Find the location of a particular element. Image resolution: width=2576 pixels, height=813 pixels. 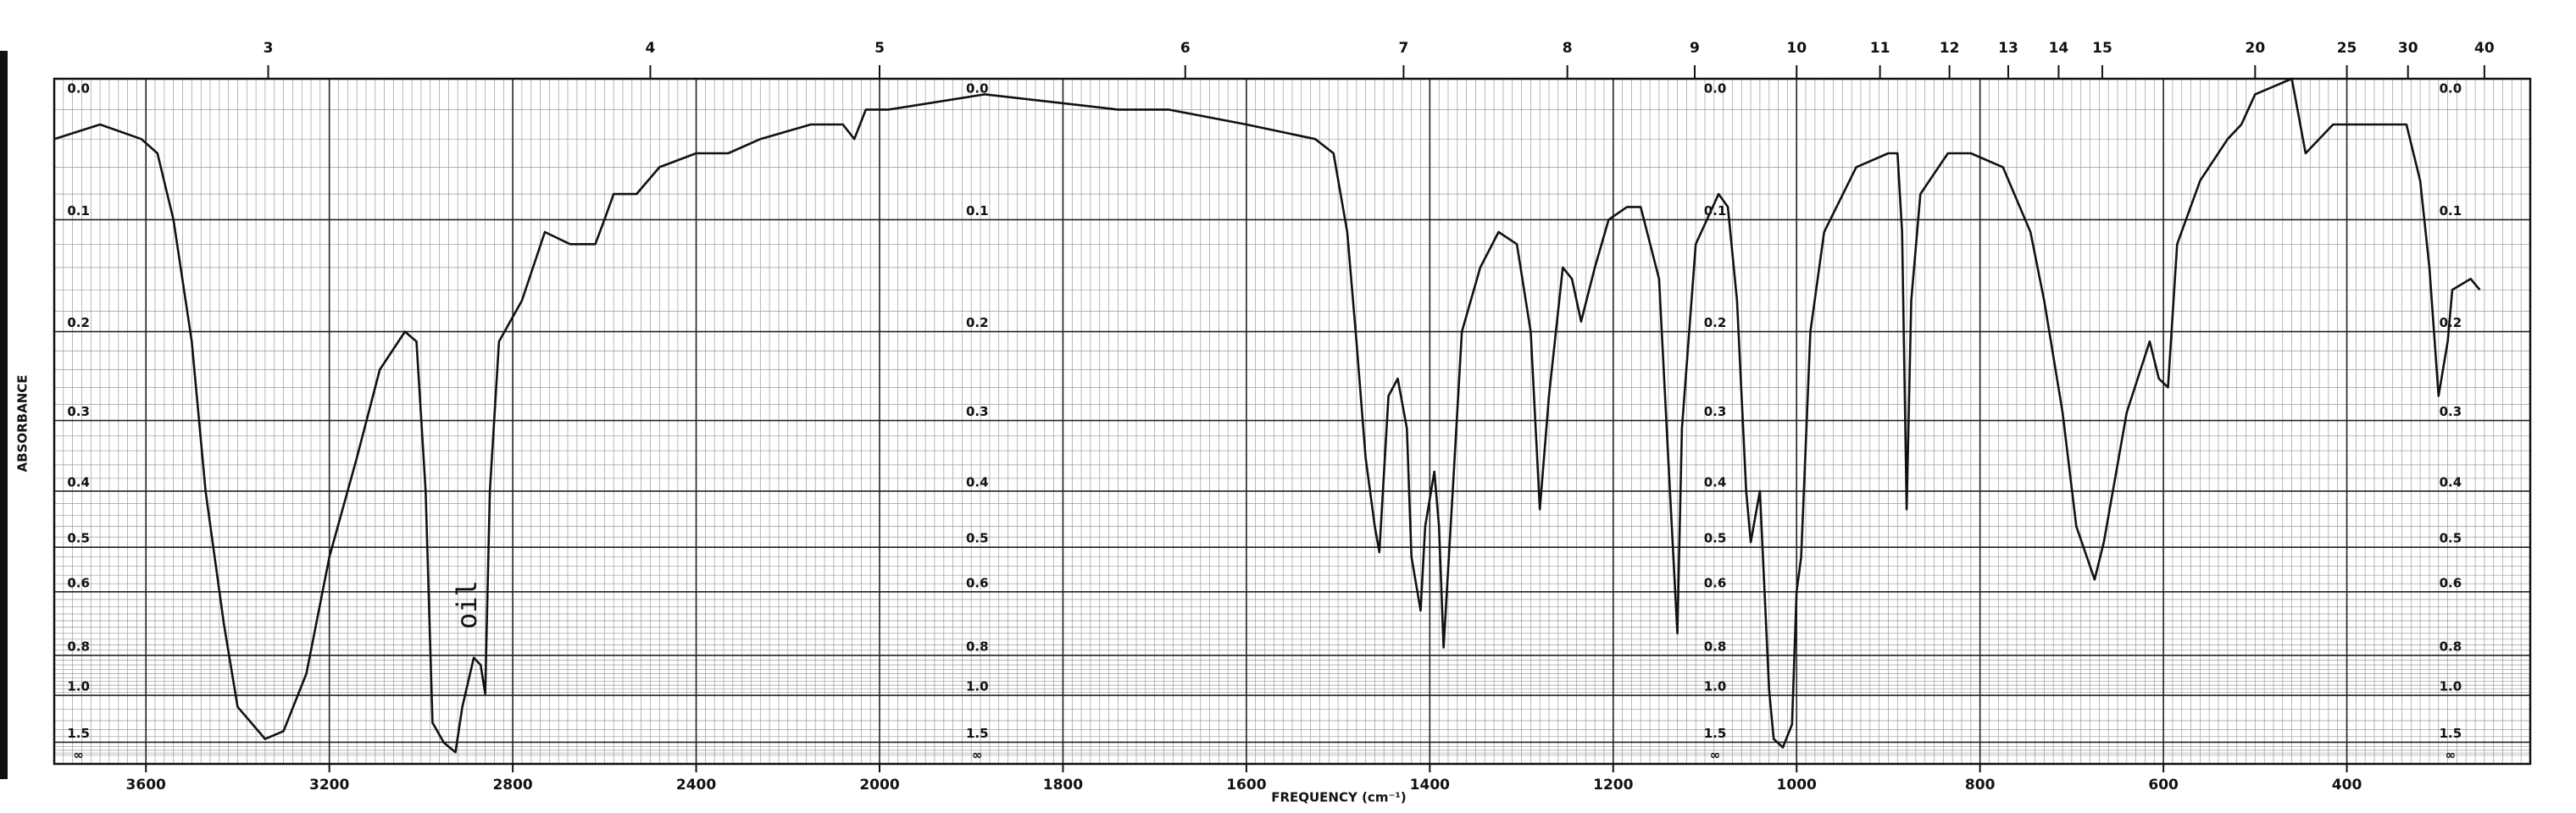

x-tick-label: 1600 is located at coordinates (1246, 786).